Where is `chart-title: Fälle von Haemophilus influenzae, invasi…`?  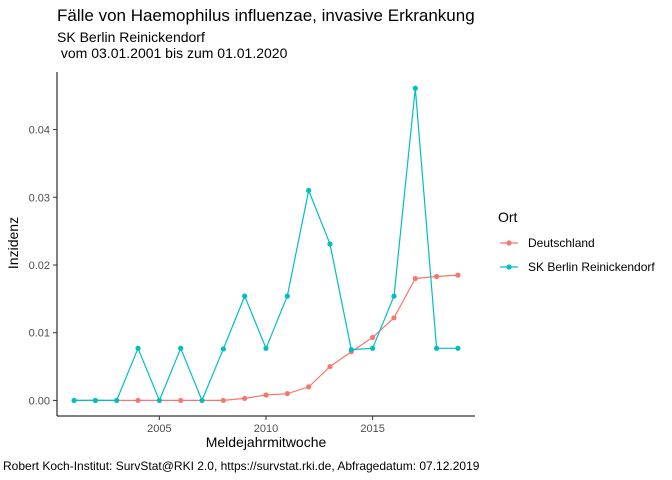
chart-title: Fälle von Haemophilus influenzae, invasi… is located at coordinates (266, 15).